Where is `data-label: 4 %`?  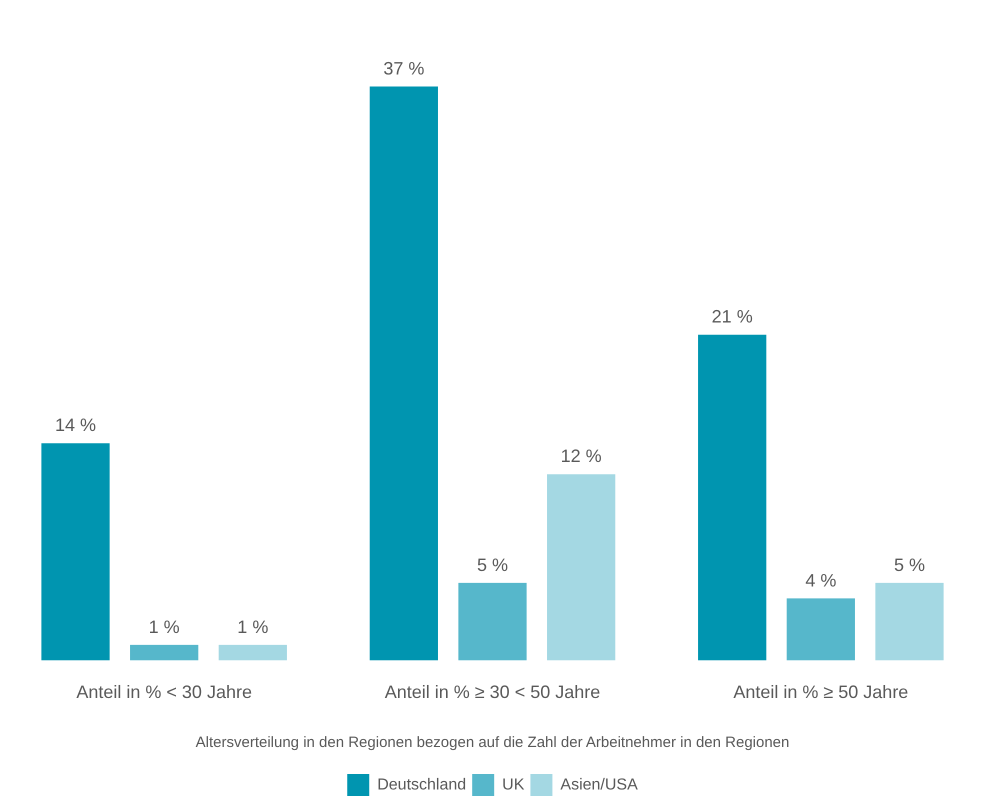 data-label: 4 % is located at coordinates (820, 580).